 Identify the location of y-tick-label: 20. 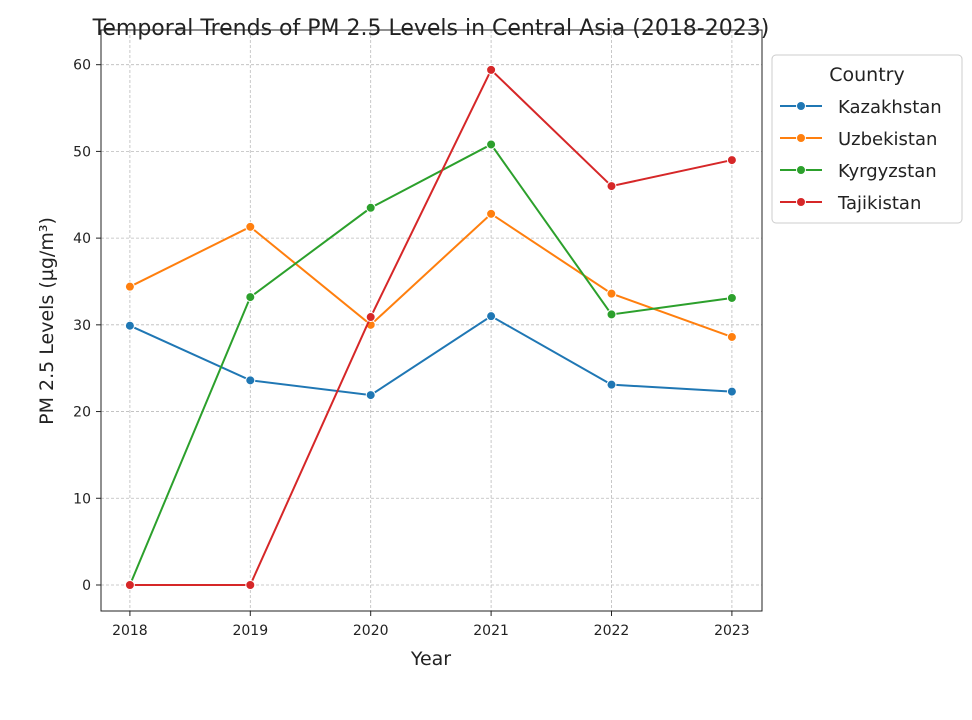
(82, 413).